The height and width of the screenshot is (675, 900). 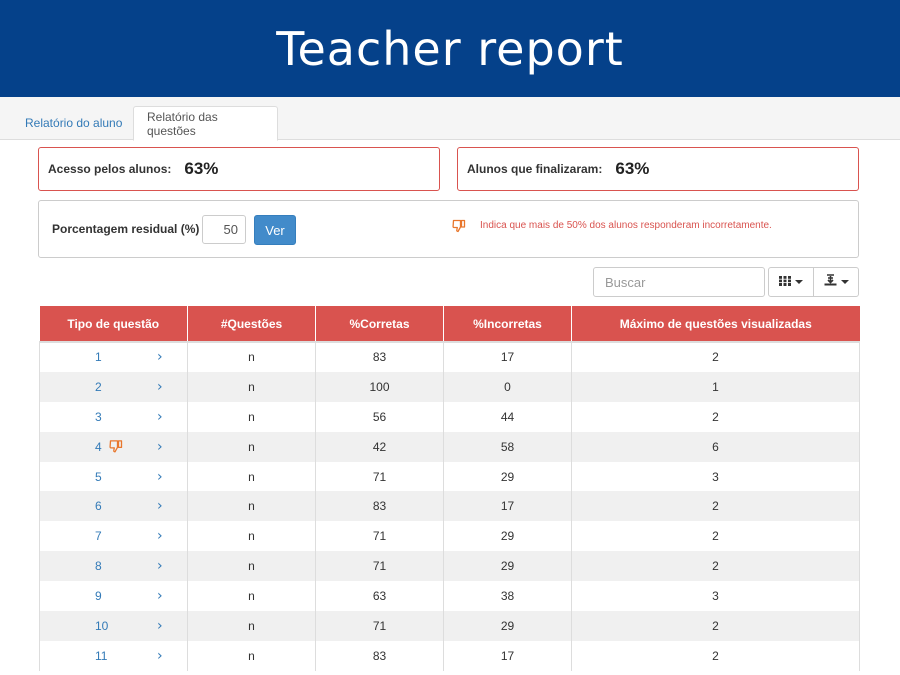 I want to click on access-label: Acesso pelos alunos:, so click(x=110, y=169).